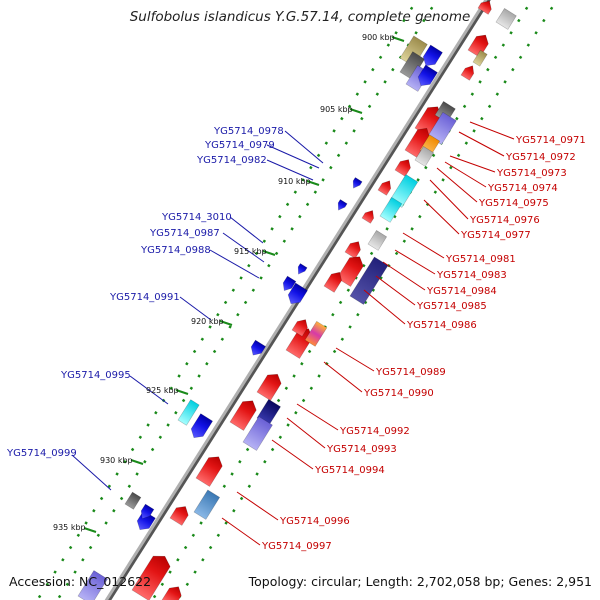 The height and width of the screenshot is (600, 600). What do you see at coordinates (349, 470) in the screenshot?
I see `locus-label-0994: YG5714_0994` at bounding box center [349, 470].